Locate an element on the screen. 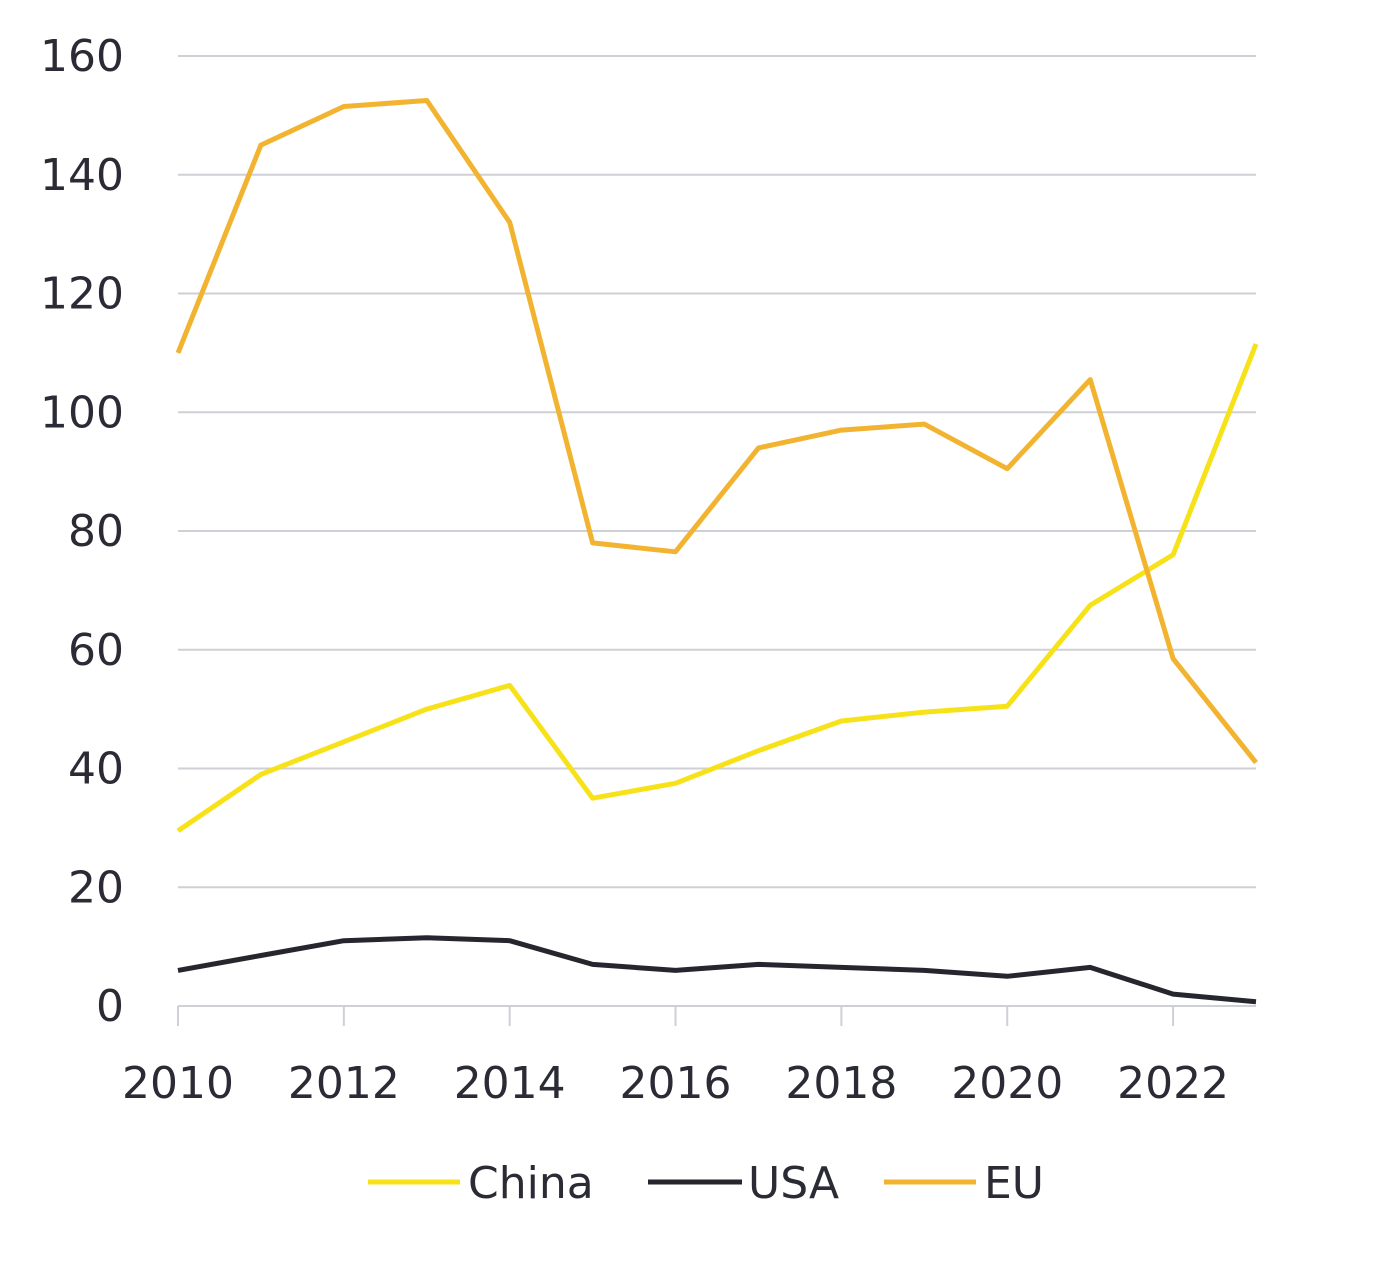  y-tick-label: 40 is located at coordinates (96, 769).